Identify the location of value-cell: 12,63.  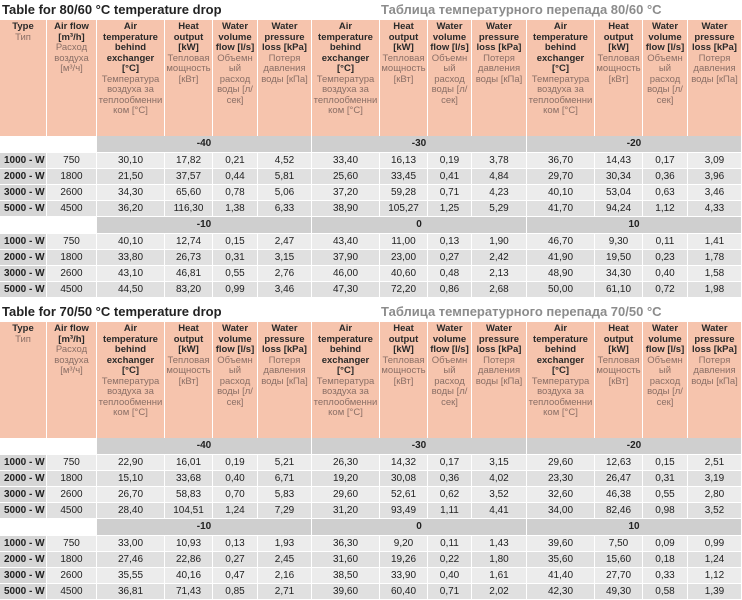
(619, 463).